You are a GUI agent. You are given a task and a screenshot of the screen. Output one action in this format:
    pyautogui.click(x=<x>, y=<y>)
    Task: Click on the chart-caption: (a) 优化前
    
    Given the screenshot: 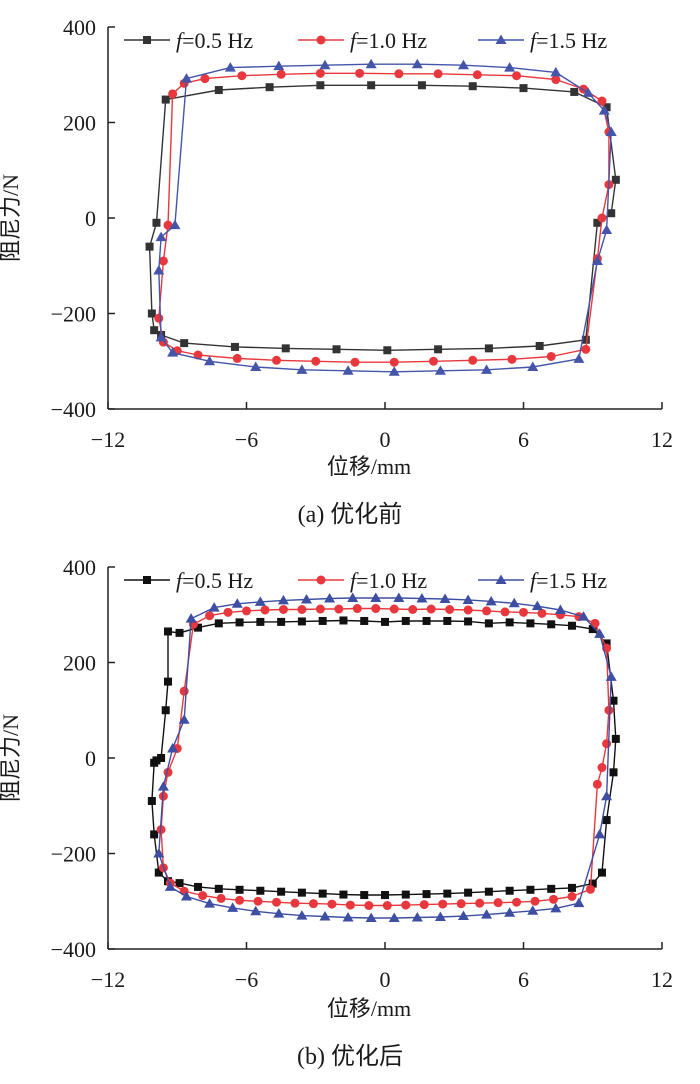 What is the action you would take?
    pyautogui.click(x=350, y=514)
    